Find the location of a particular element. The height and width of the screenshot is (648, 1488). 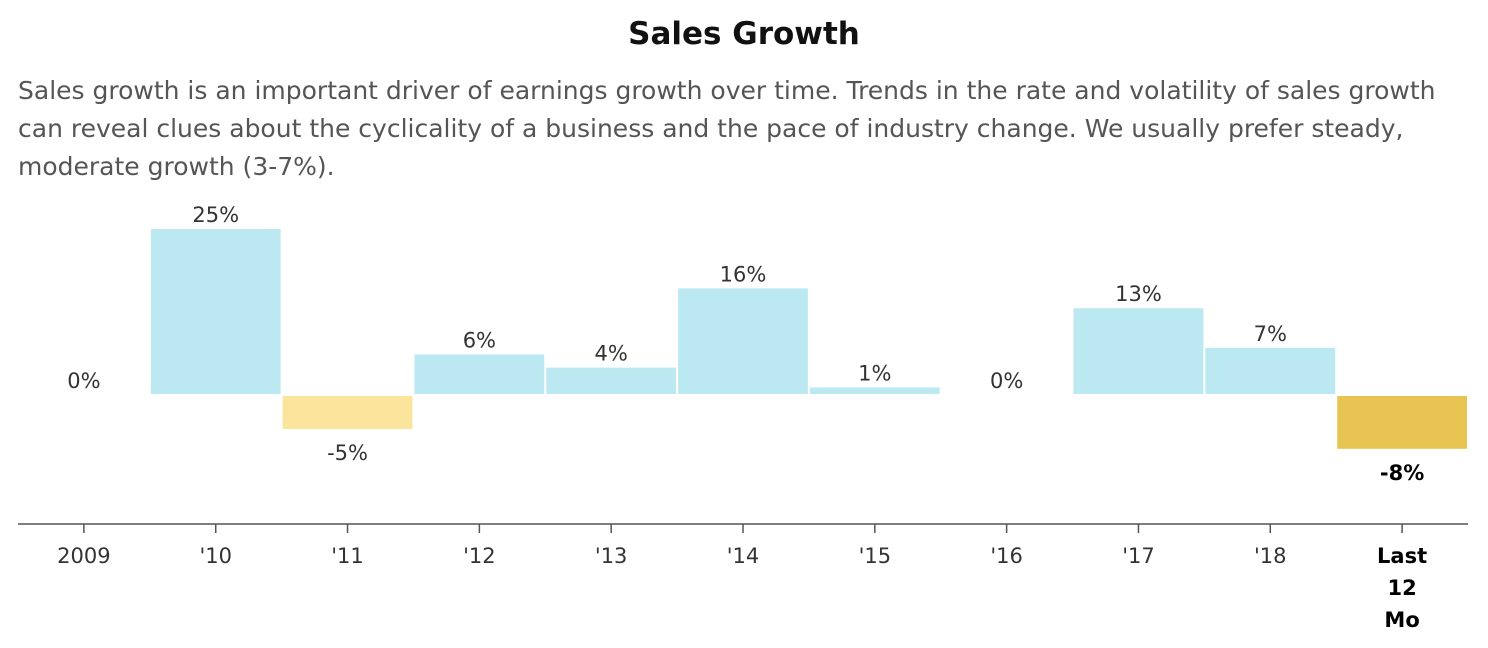

x-axis-tick-labels: 2009 '10 '11 '12 '13 '14 '15 '16 '17 '18 Last 12 Mo is located at coordinates (742, 588).